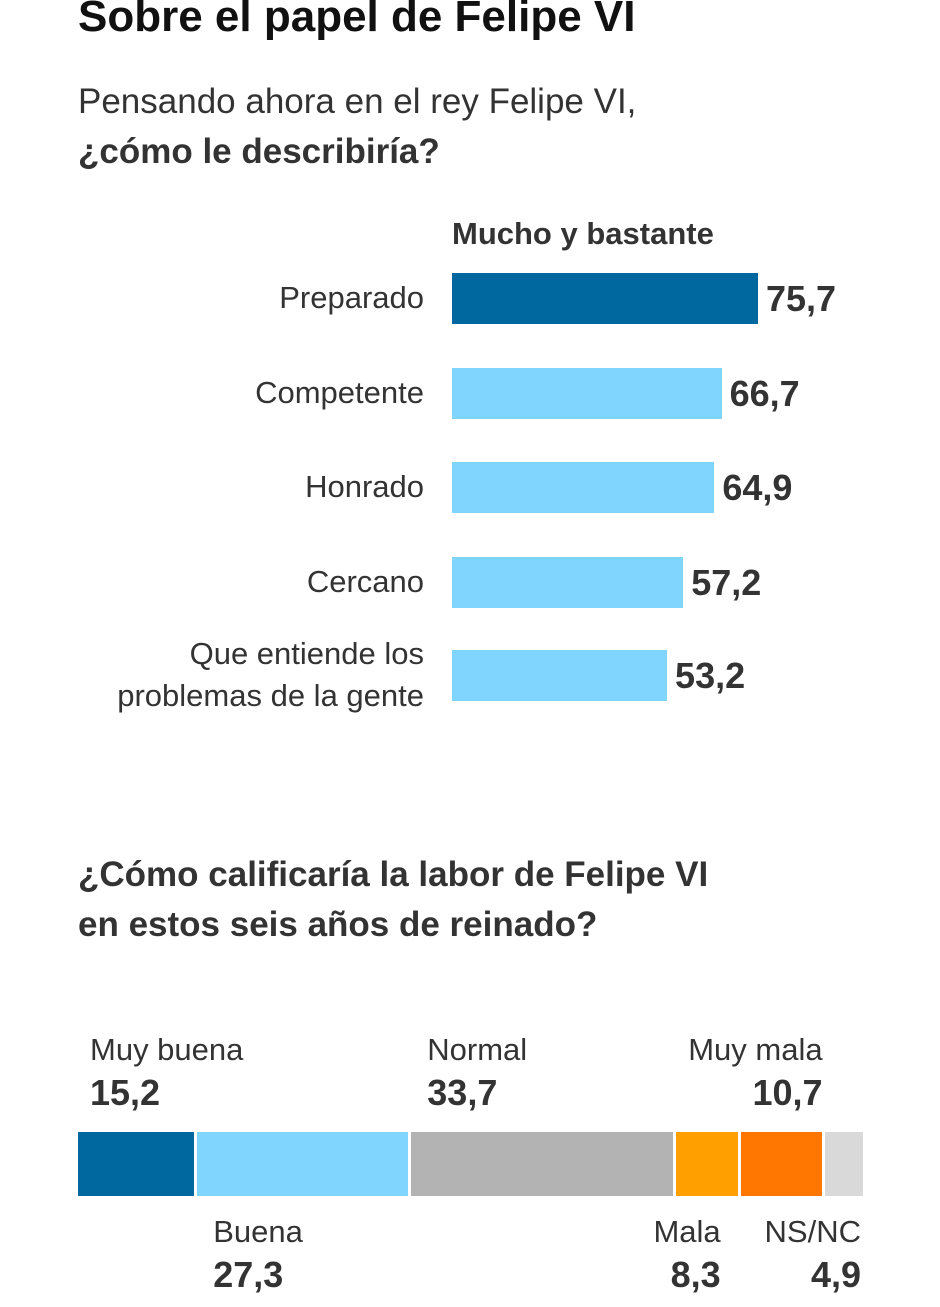 The image size is (940, 1307). I want to click on category-label: Honrado, so click(364, 487).